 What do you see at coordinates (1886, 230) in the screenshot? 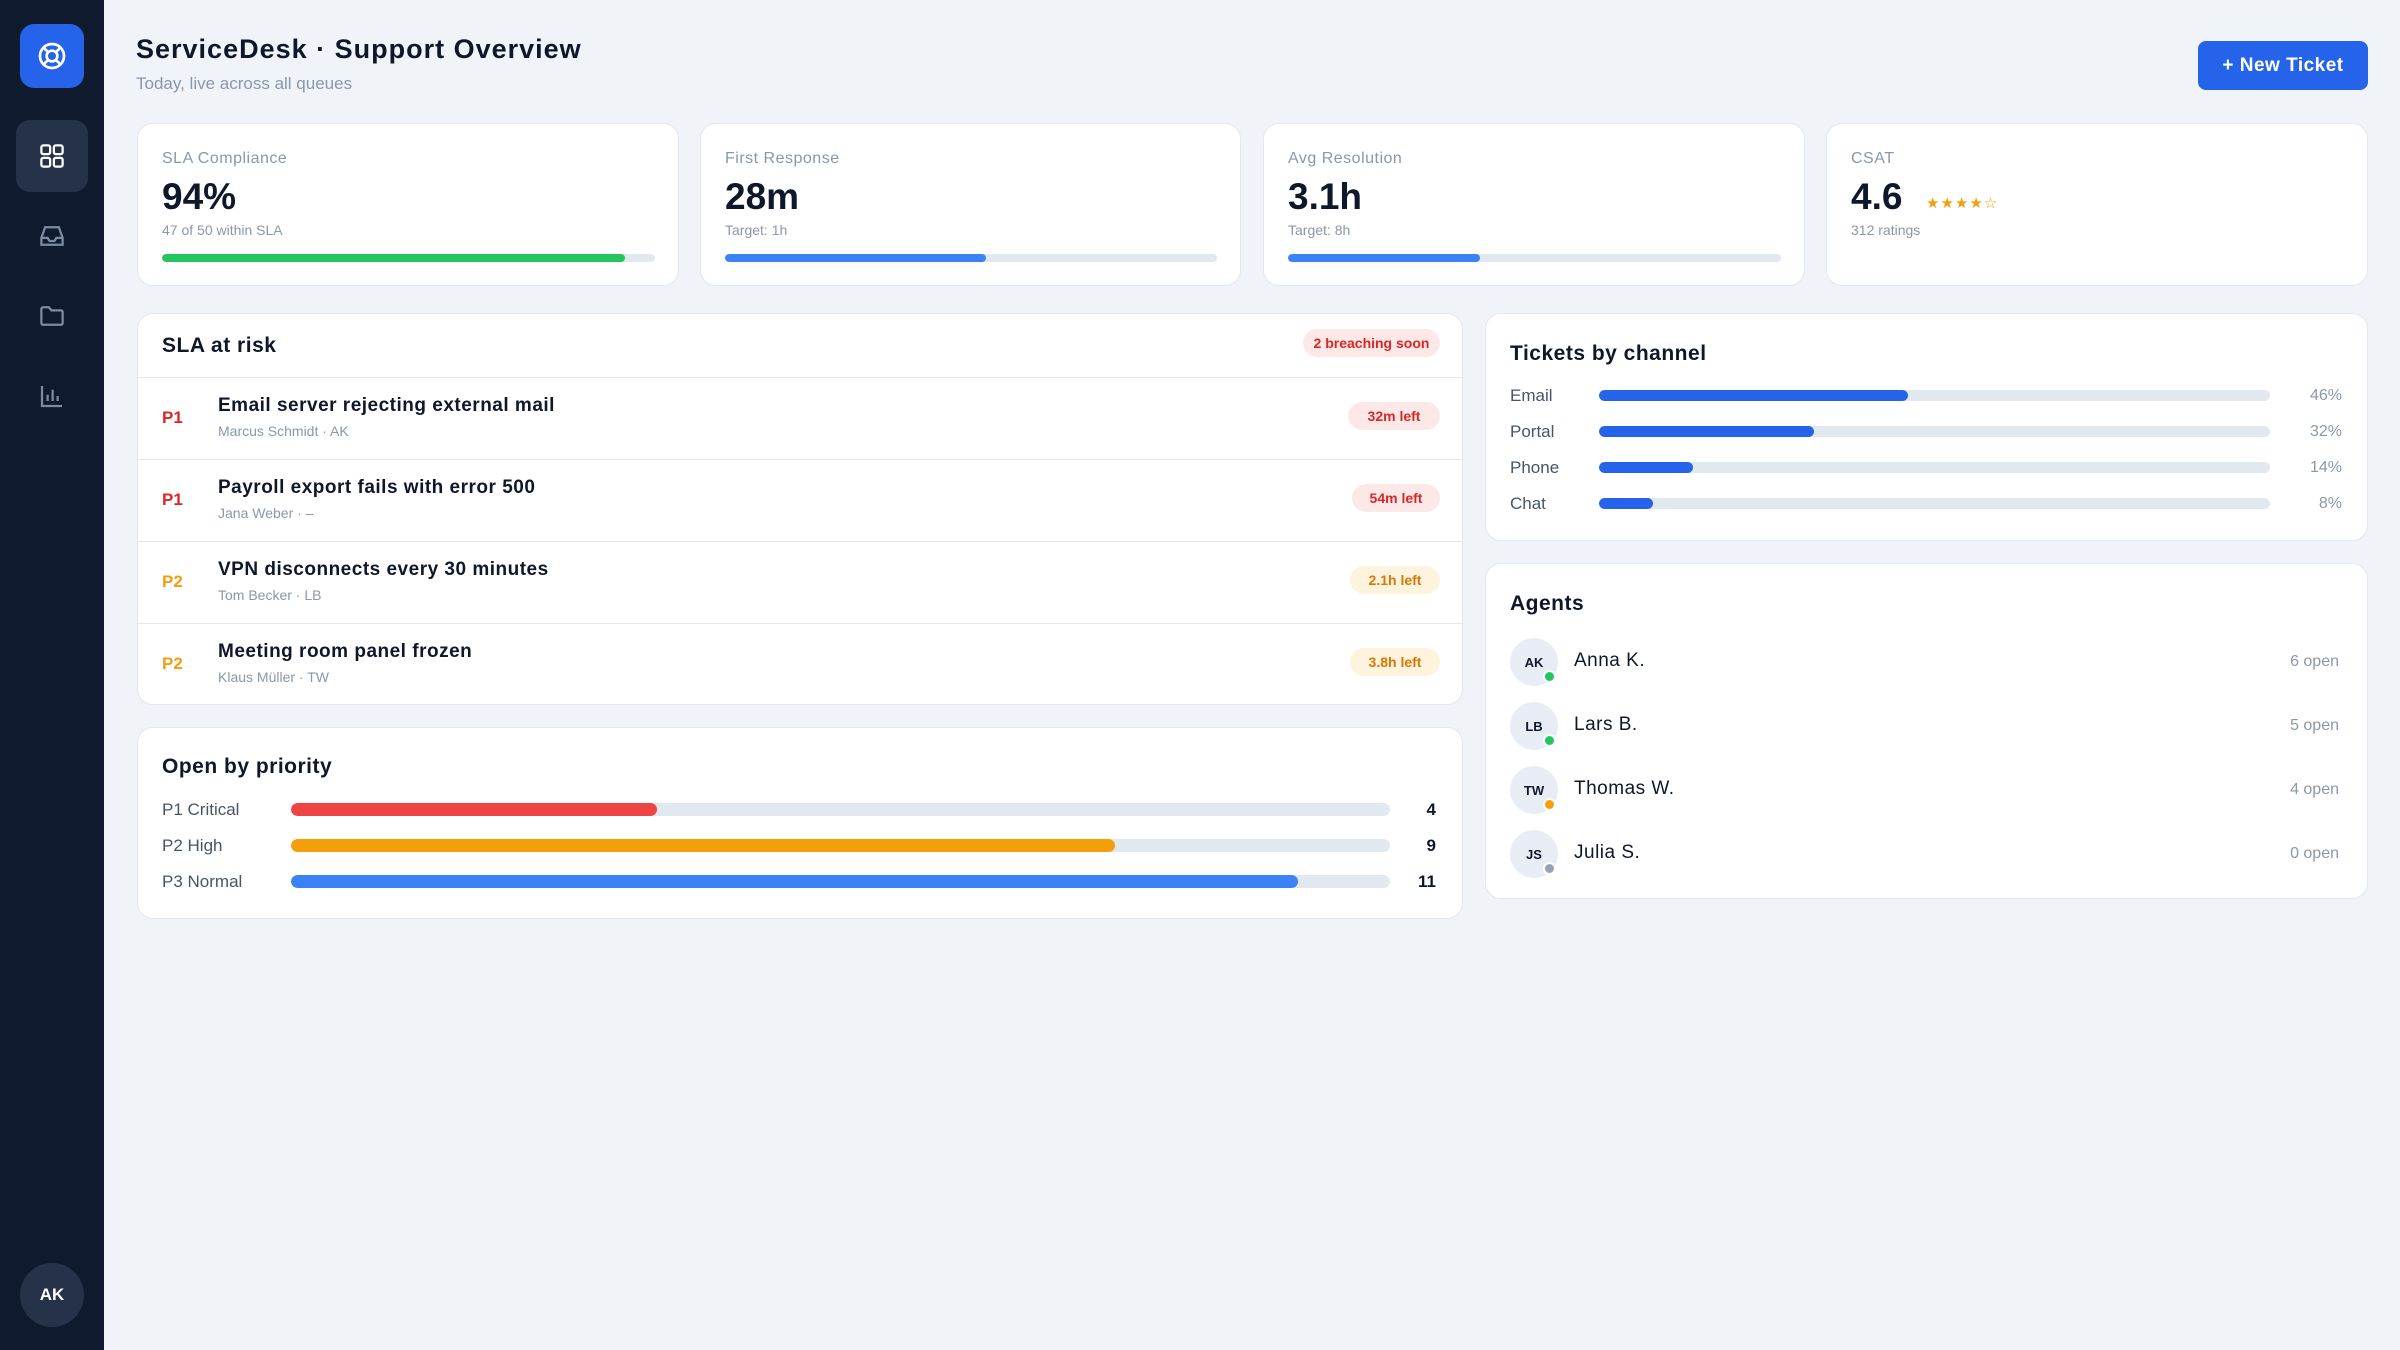
I see `kpi-sub: 312 ratings` at bounding box center [1886, 230].